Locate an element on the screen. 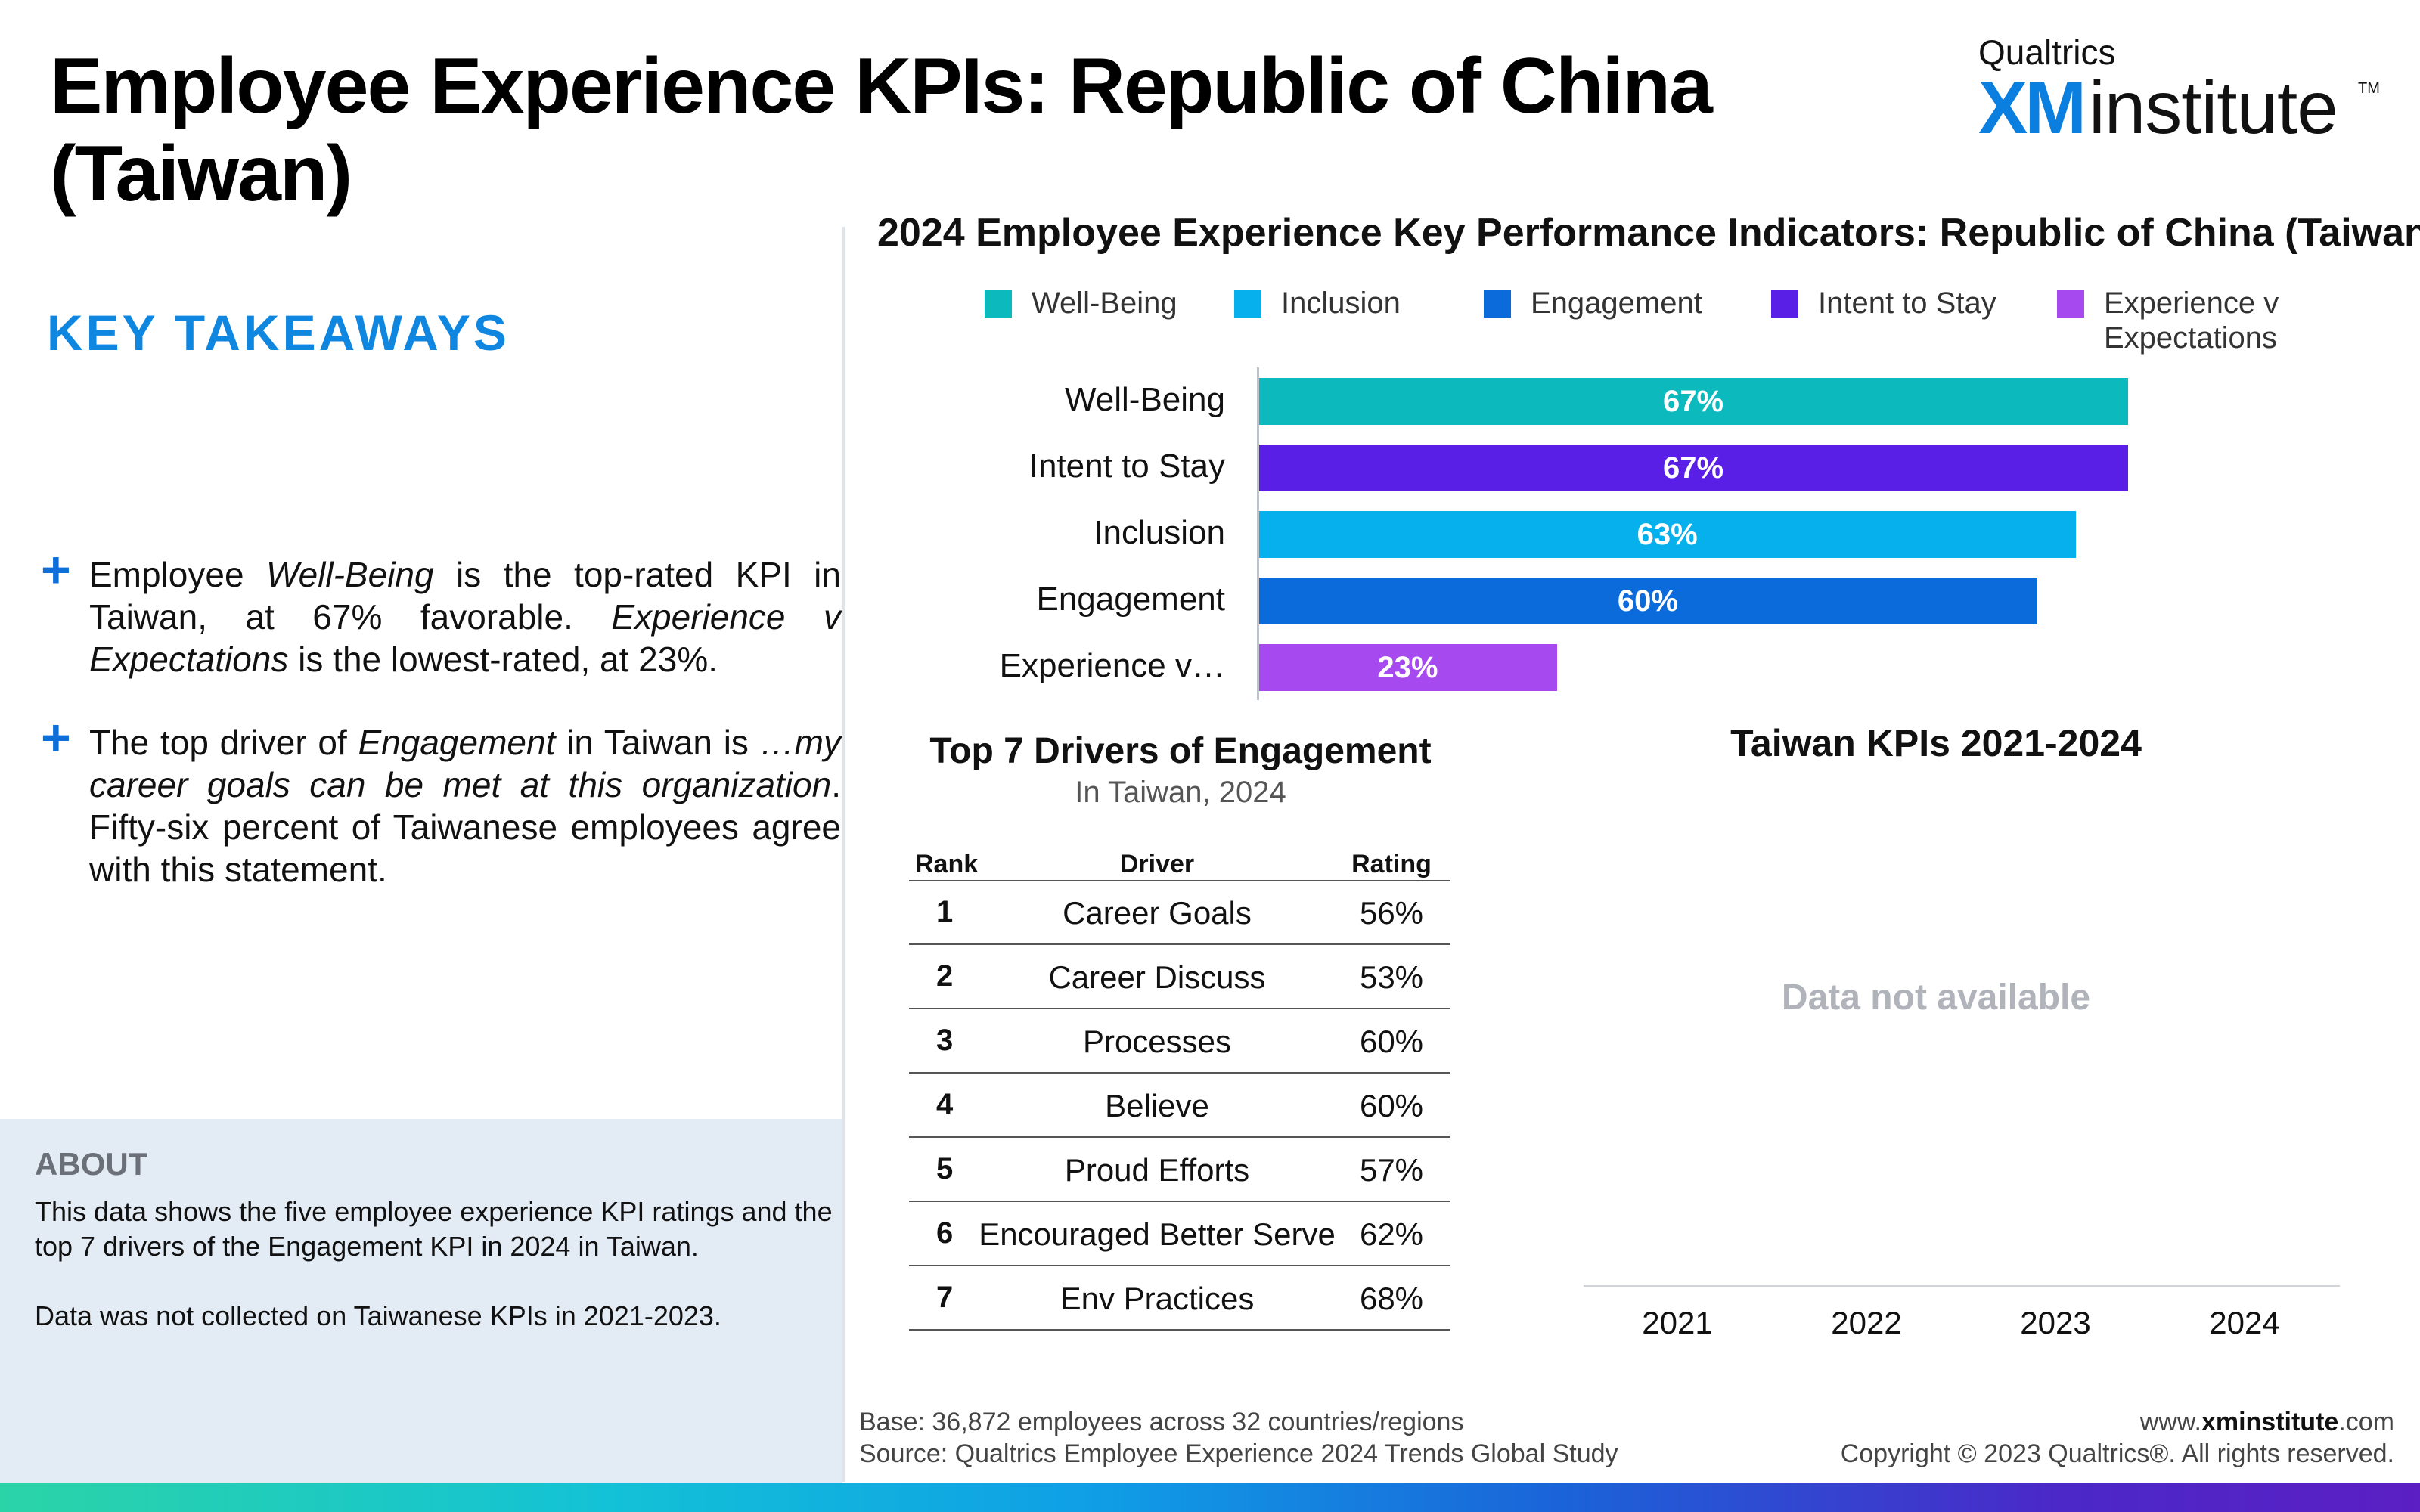 The width and height of the screenshot is (2420, 1512). driver-rank: 3 is located at coordinates (945, 1040).